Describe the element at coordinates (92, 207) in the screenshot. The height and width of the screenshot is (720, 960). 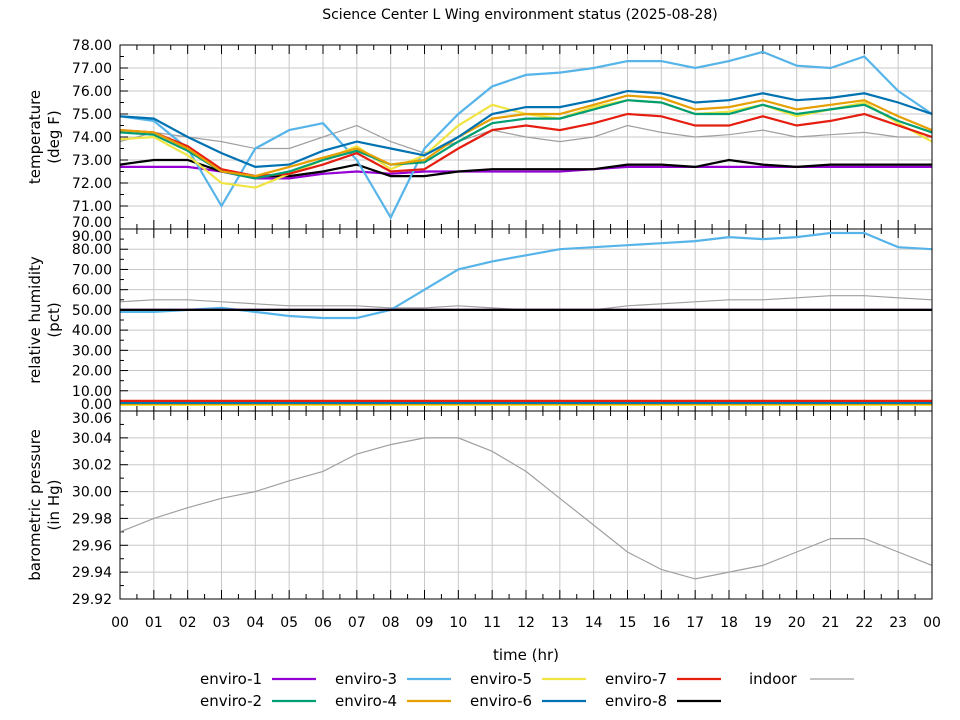
I see `y-tick-label: 71.00` at that location.